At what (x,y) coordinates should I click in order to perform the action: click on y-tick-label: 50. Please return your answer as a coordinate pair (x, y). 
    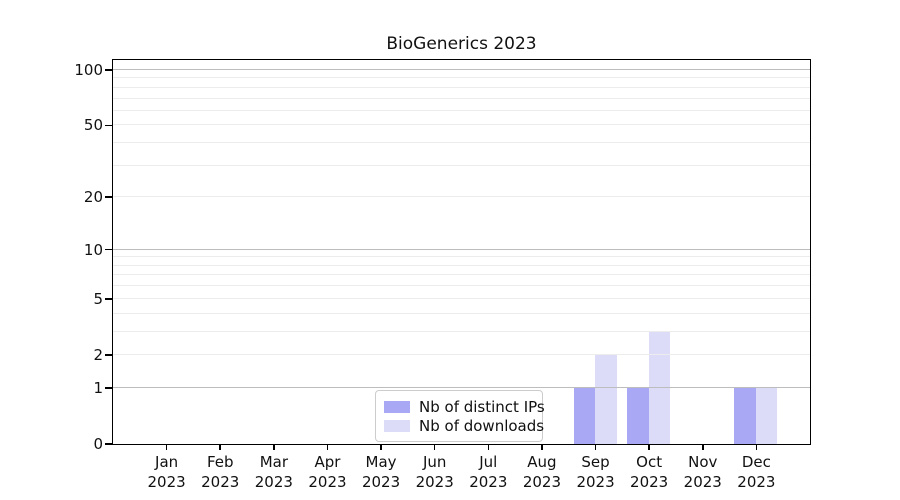
    Looking at the image, I should click on (93, 125).